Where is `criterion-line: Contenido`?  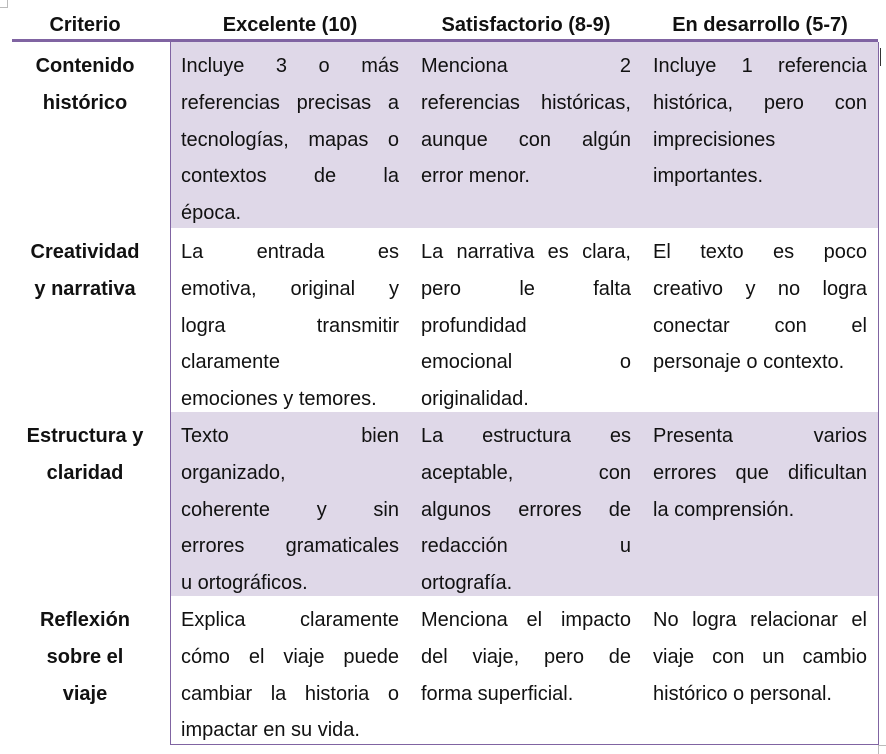 criterion-line: Contenido is located at coordinates (85, 66).